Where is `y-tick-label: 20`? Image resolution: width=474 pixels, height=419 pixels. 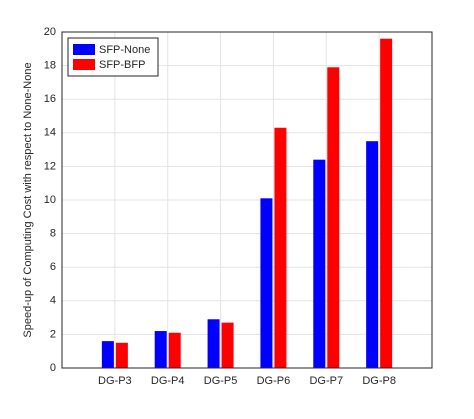
y-tick-label: 20 is located at coordinates (50, 32).